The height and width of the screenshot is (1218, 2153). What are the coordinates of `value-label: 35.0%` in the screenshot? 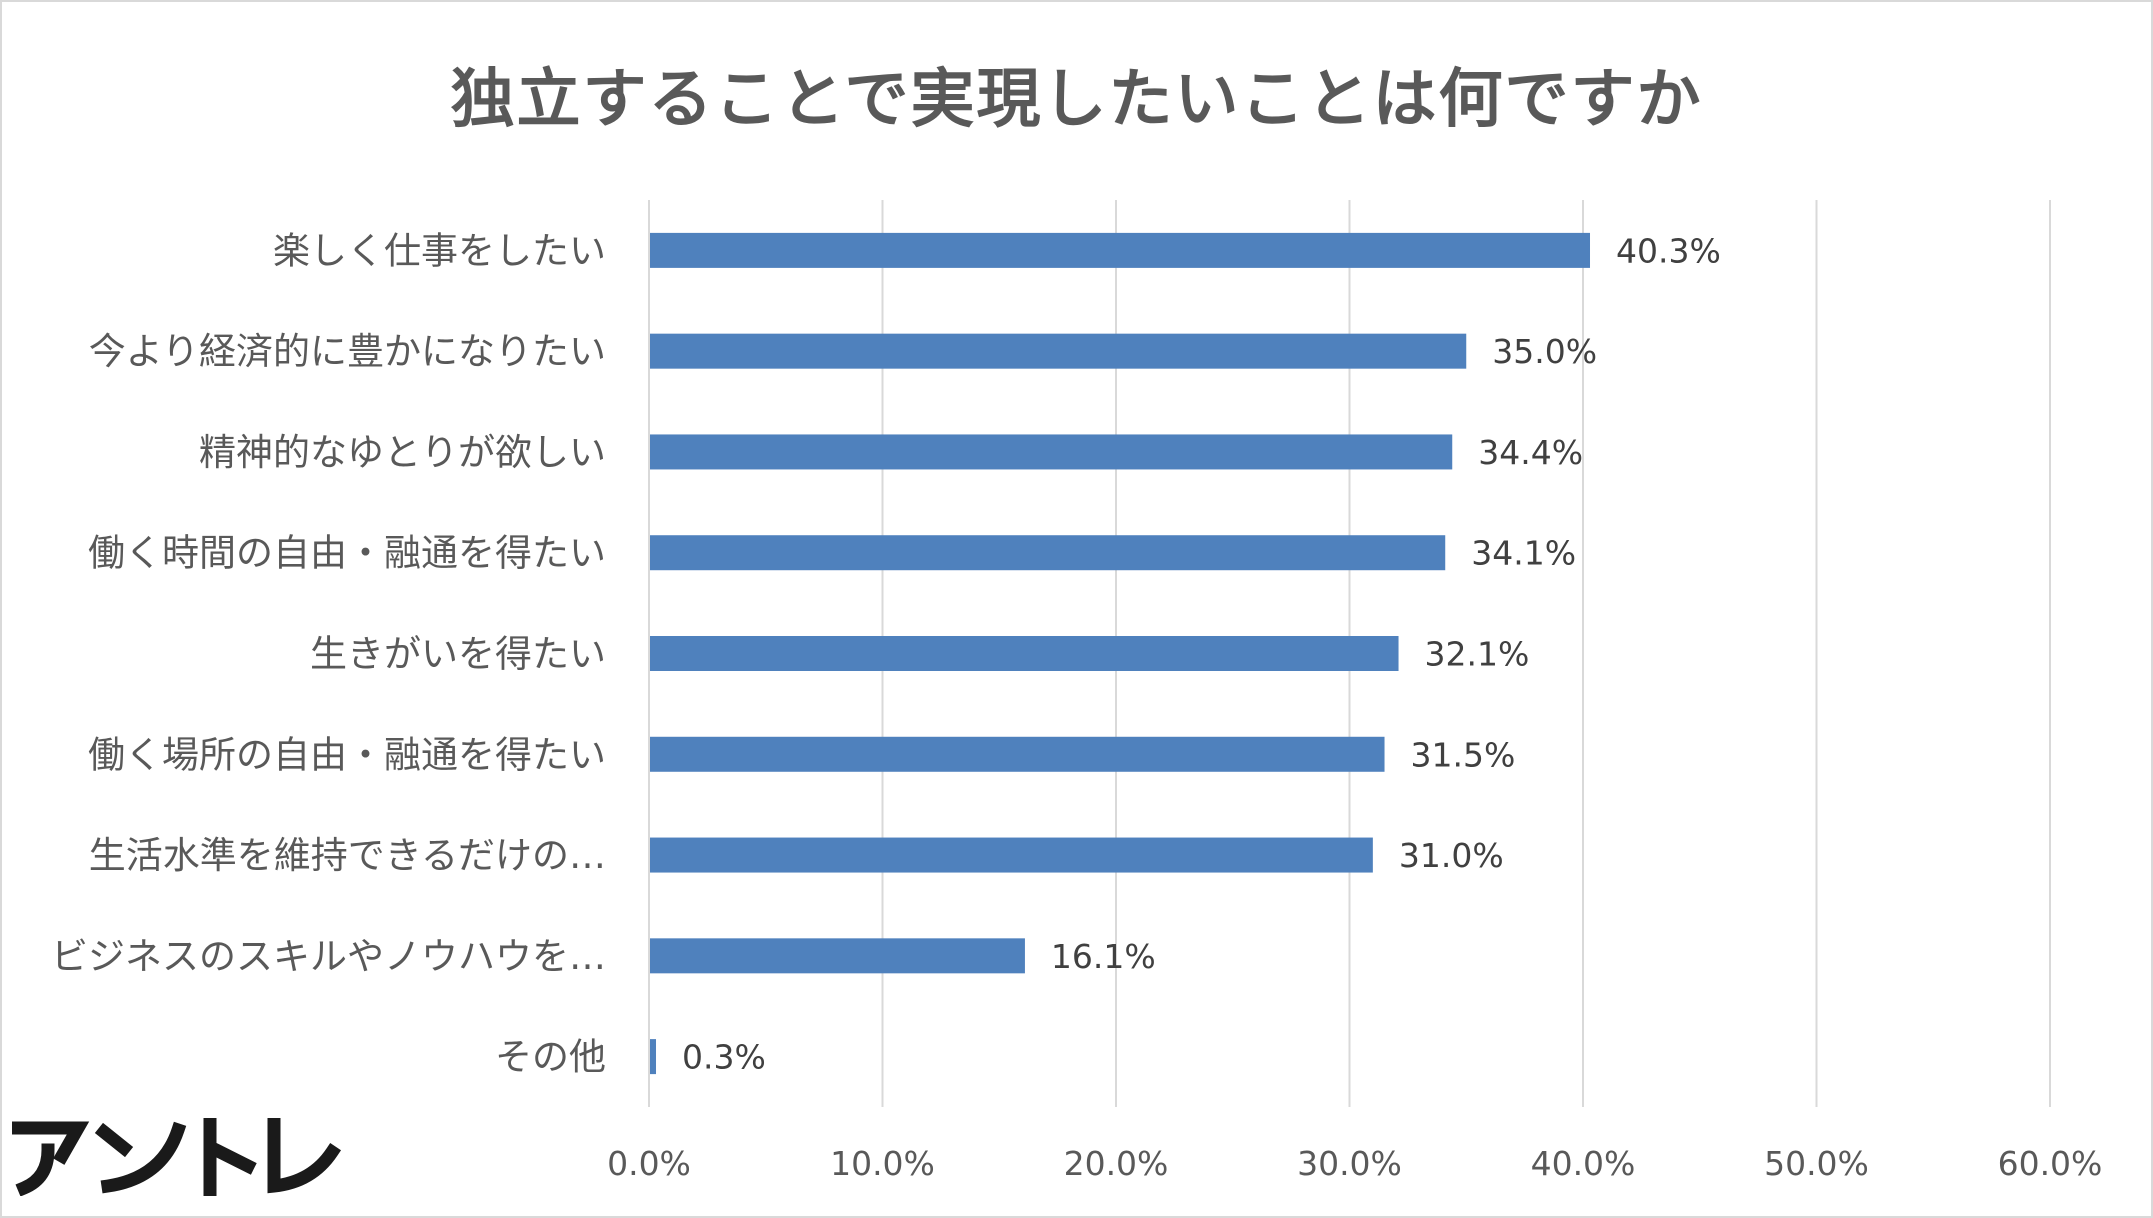 It's located at (1544, 351).